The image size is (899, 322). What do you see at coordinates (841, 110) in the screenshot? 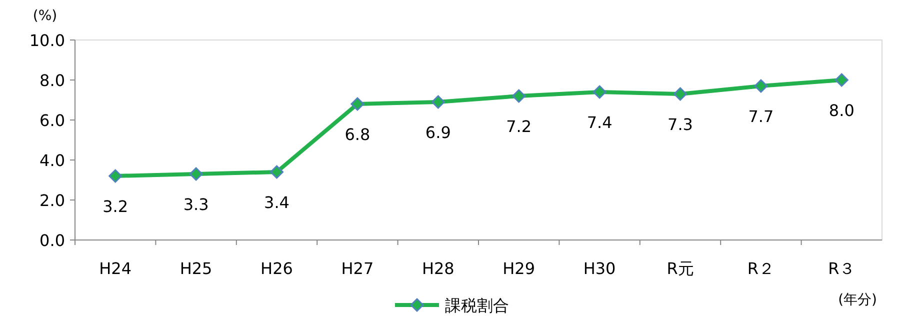
I see `data-label: 8.0` at bounding box center [841, 110].